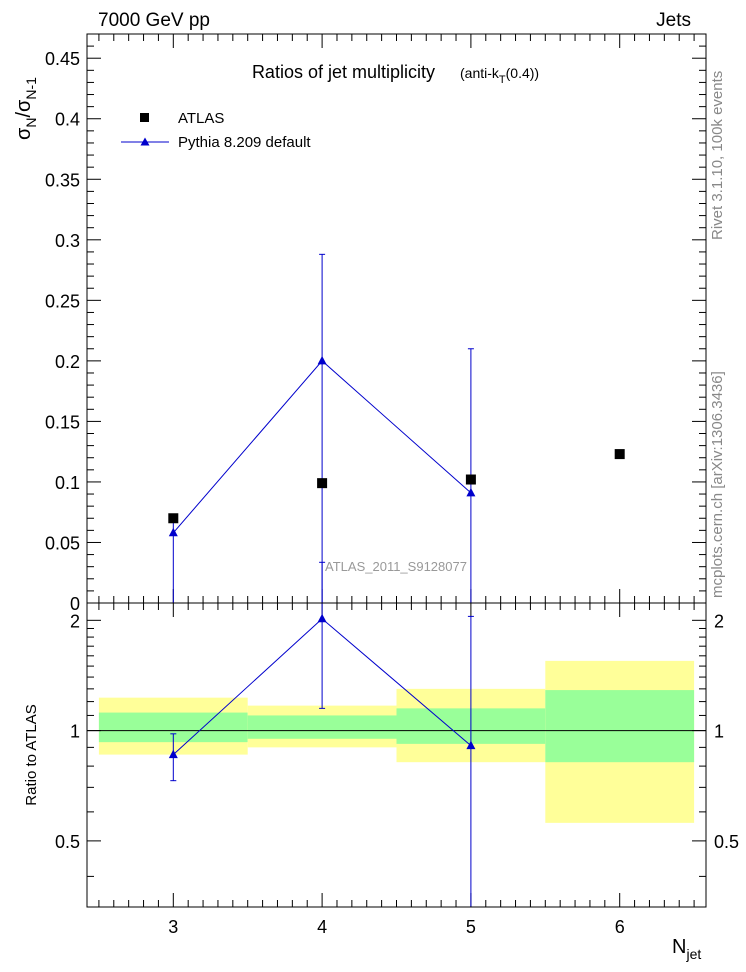 The height and width of the screenshot is (972, 746). What do you see at coordinates (75, 732) in the screenshot?
I see `ratio-y-tick-label: 1` at bounding box center [75, 732].